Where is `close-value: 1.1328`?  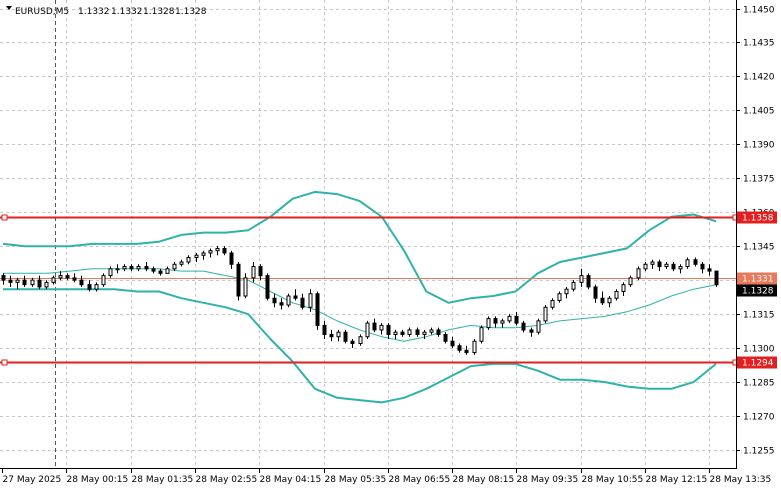 close-value: 1.1328 is located at coordinates (191, 12).